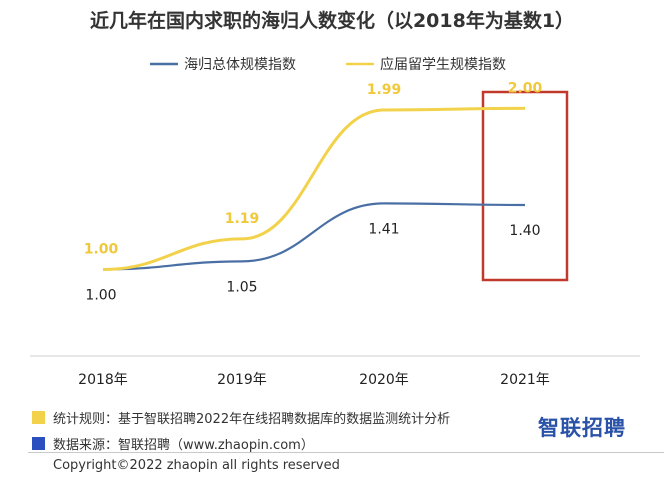 The height and width of the screenshot is (482, 664). I want to click on data-label-overall-2: 1.41, so click(383, 229).